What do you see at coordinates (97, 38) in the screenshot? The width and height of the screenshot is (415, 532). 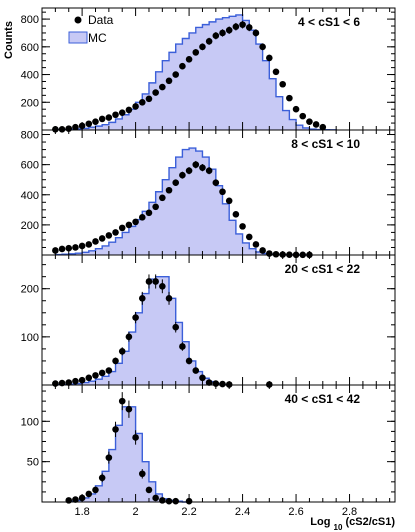 I see `legend-mc-label: MC` at bounding box center [97, 38].